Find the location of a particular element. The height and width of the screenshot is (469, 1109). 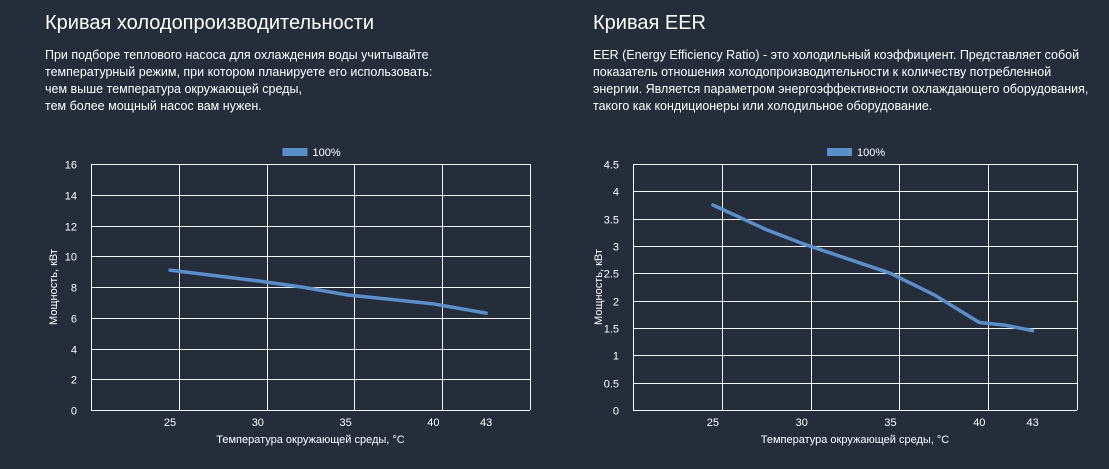

capacity-y-tick-label: 2 is located at coordinates (74, 381).